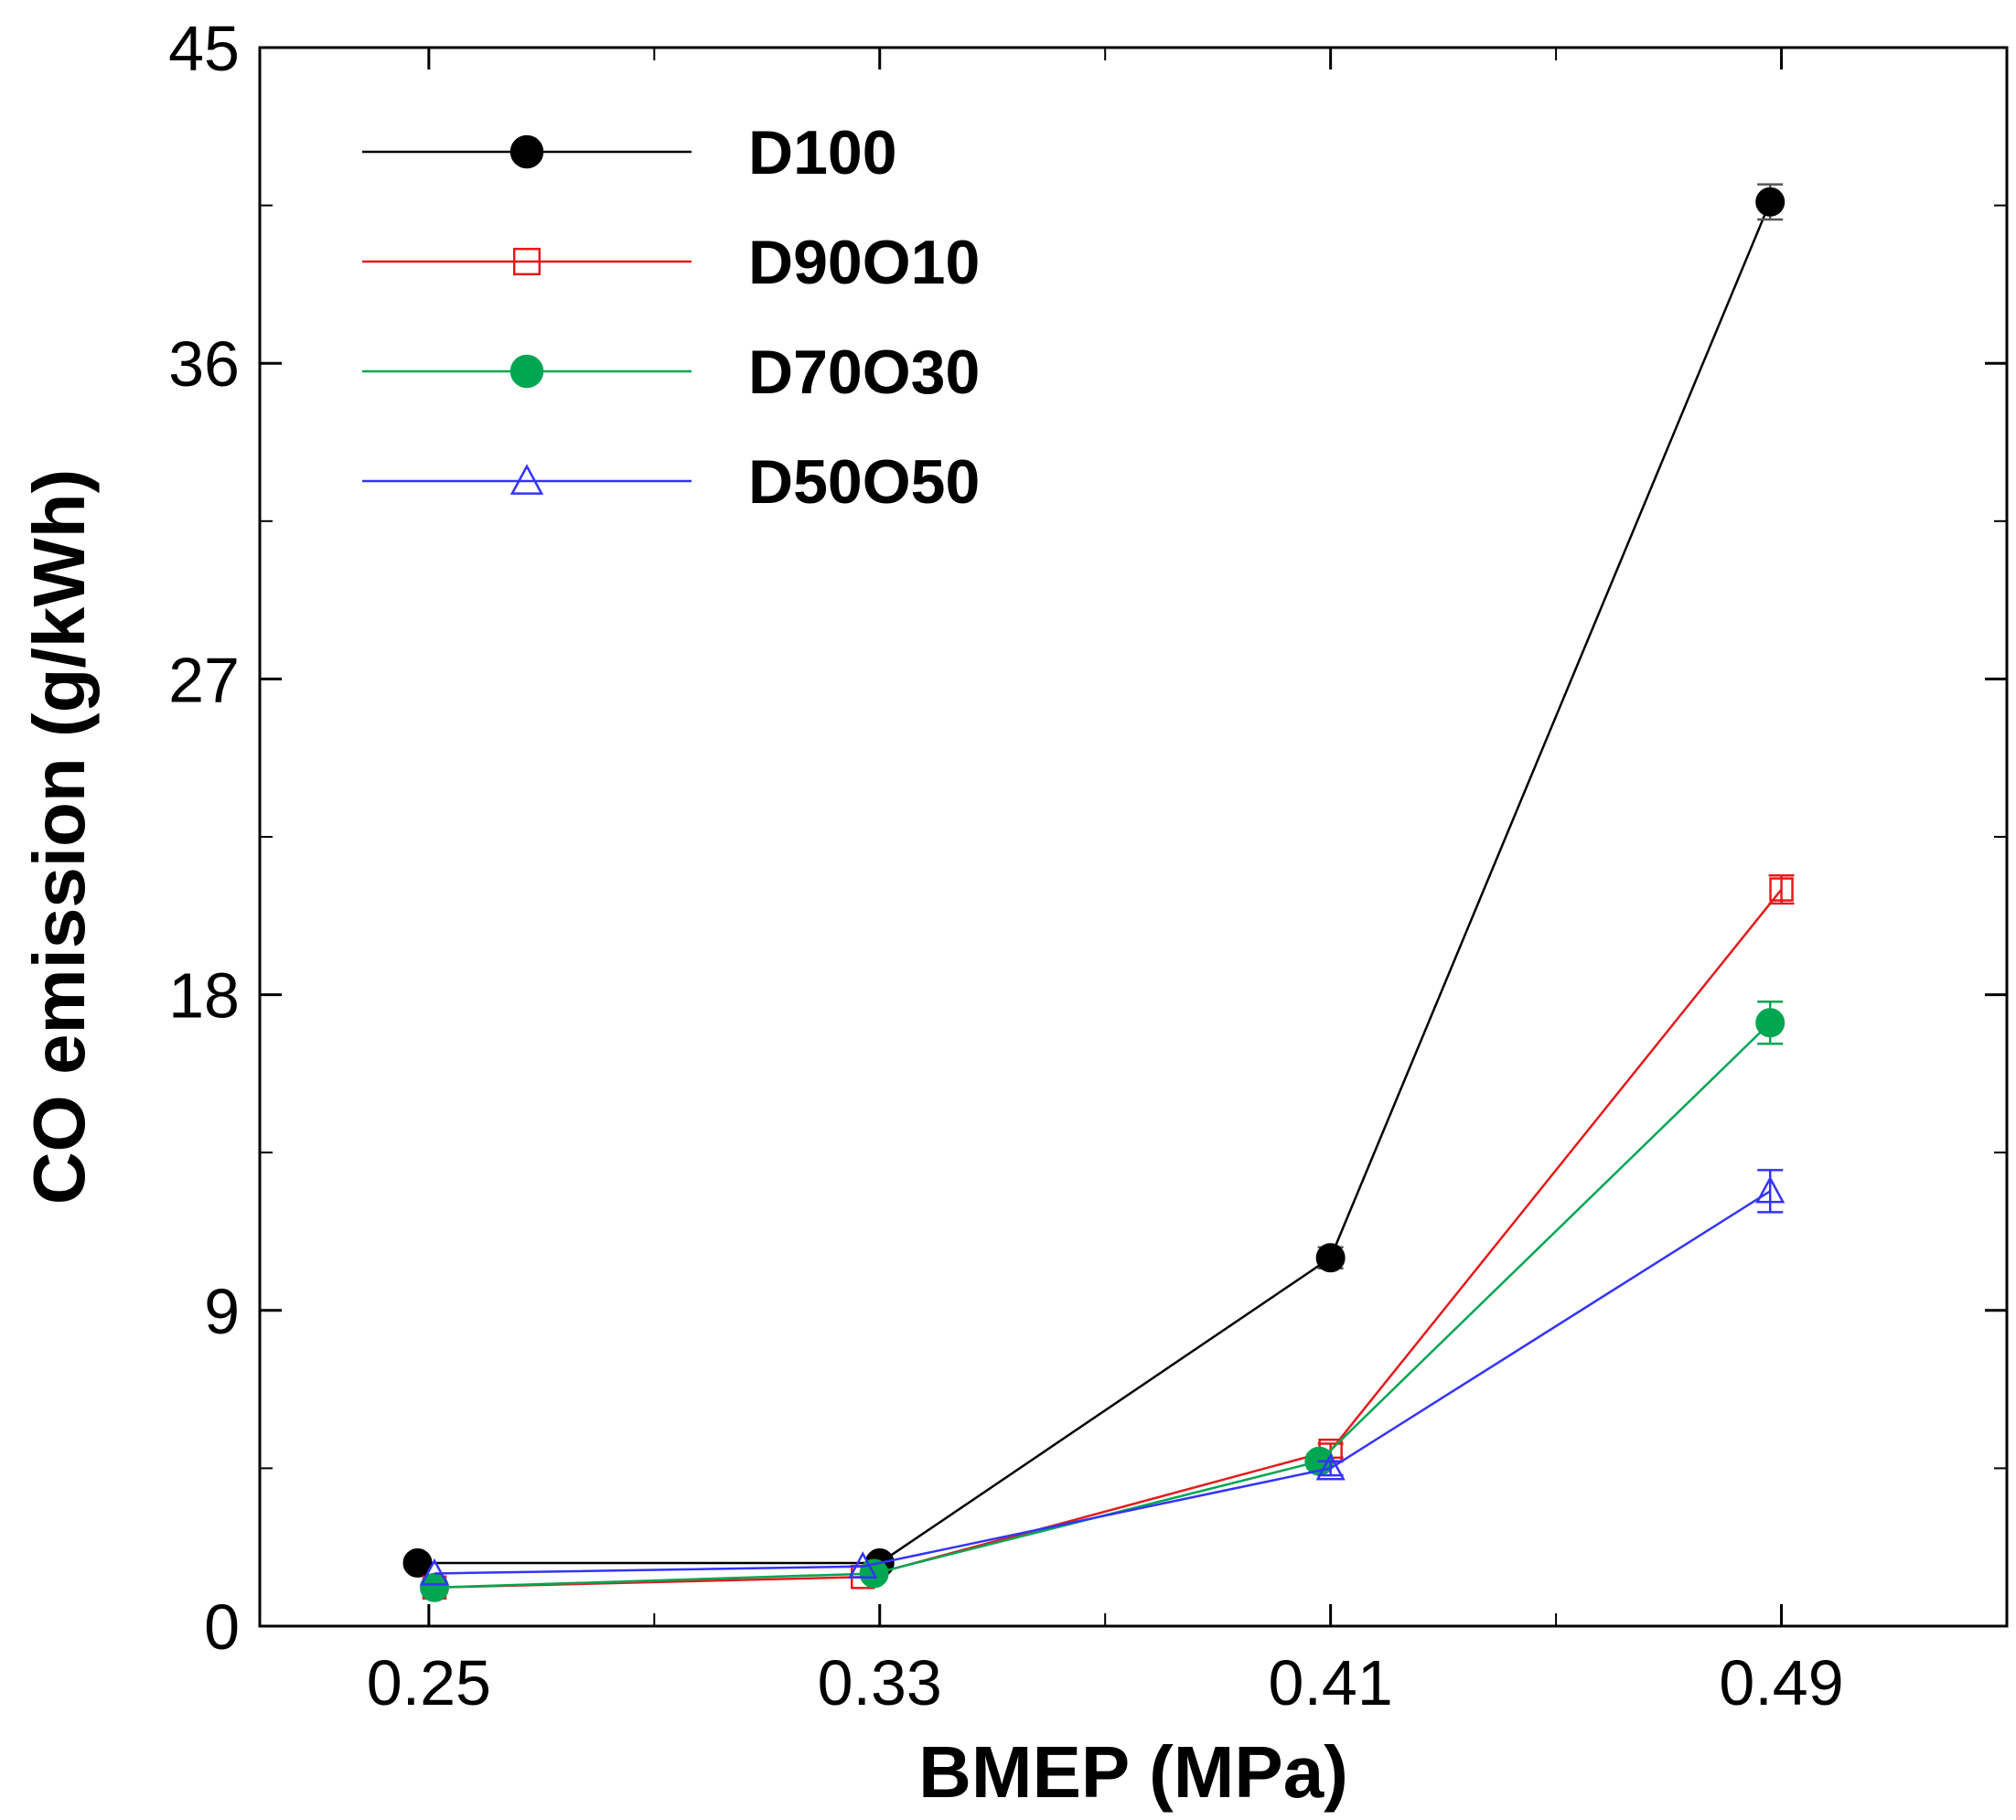  Describe the element at coordinates (222, 1627) in the screenshot. I see `y-tick-label: 0` at that location.